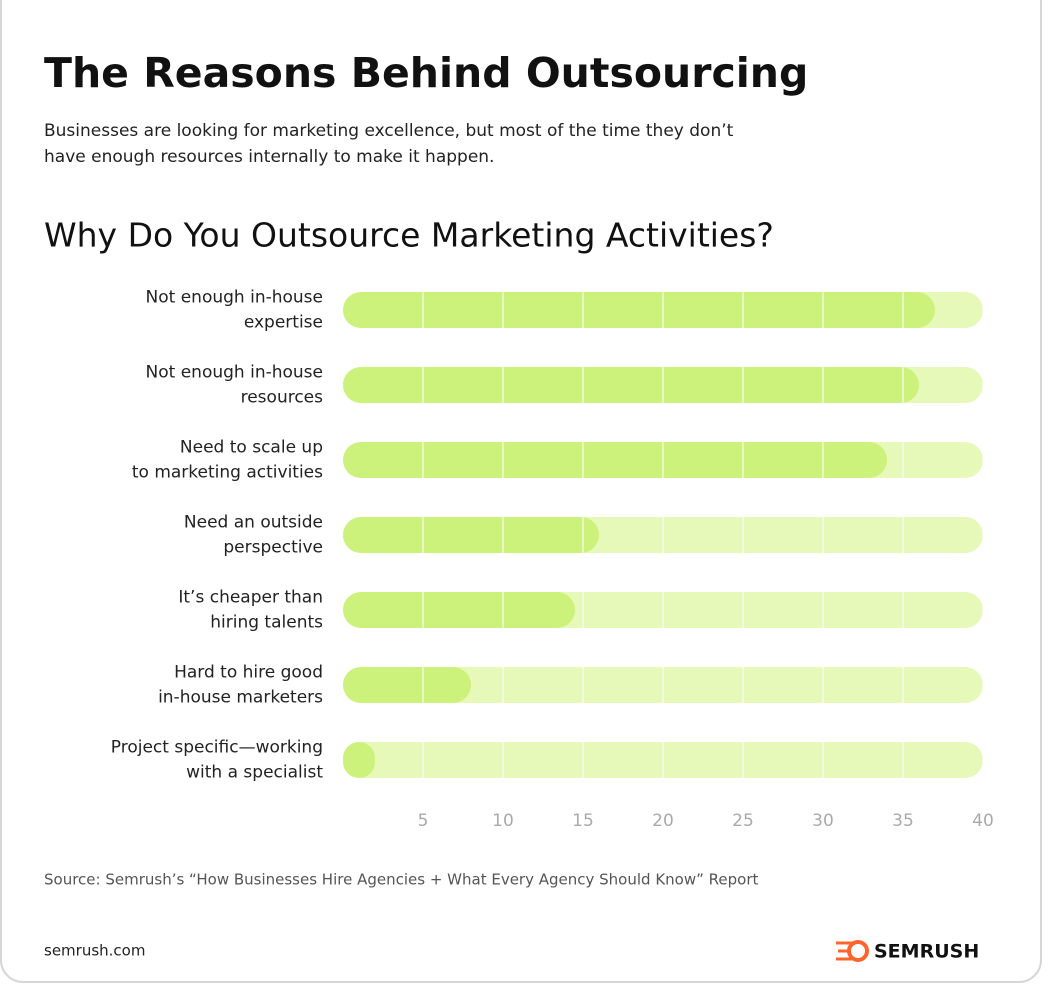  I want to click on brand: SEMRUSH, so click(926, 952).